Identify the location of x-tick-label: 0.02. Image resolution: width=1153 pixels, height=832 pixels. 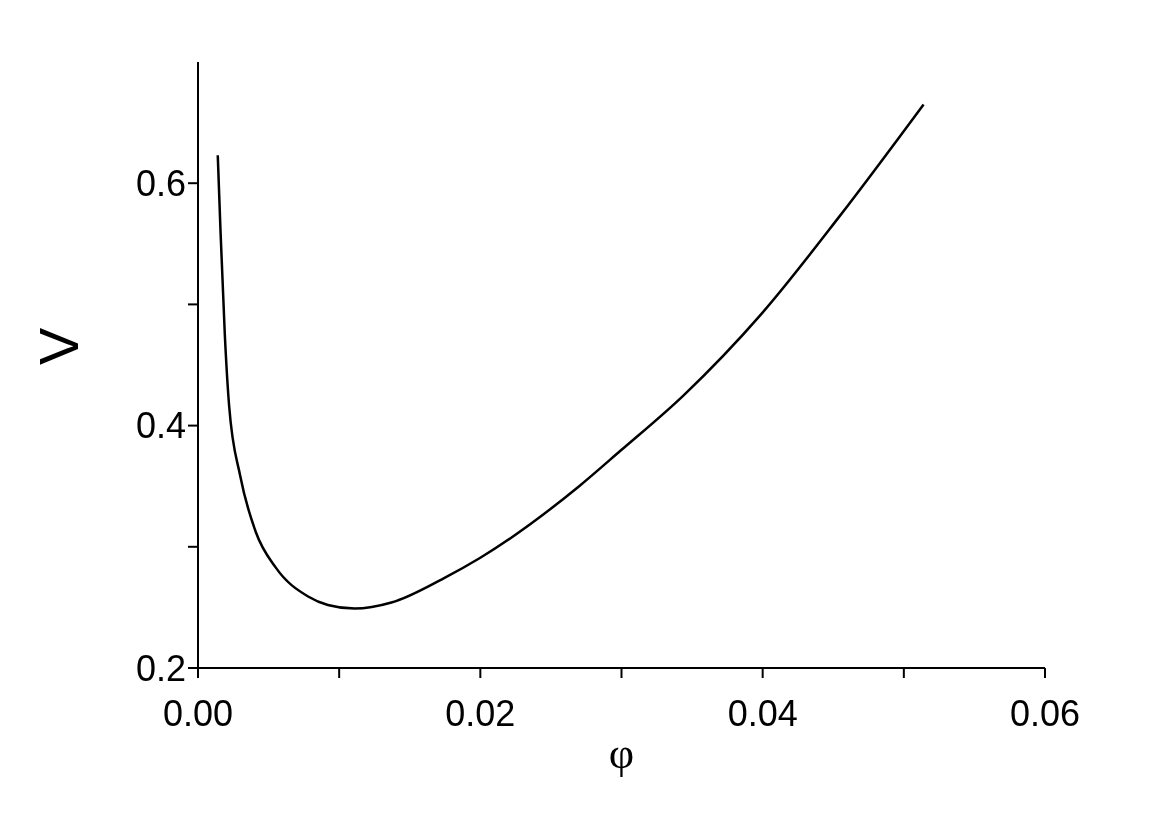
(480, 713).